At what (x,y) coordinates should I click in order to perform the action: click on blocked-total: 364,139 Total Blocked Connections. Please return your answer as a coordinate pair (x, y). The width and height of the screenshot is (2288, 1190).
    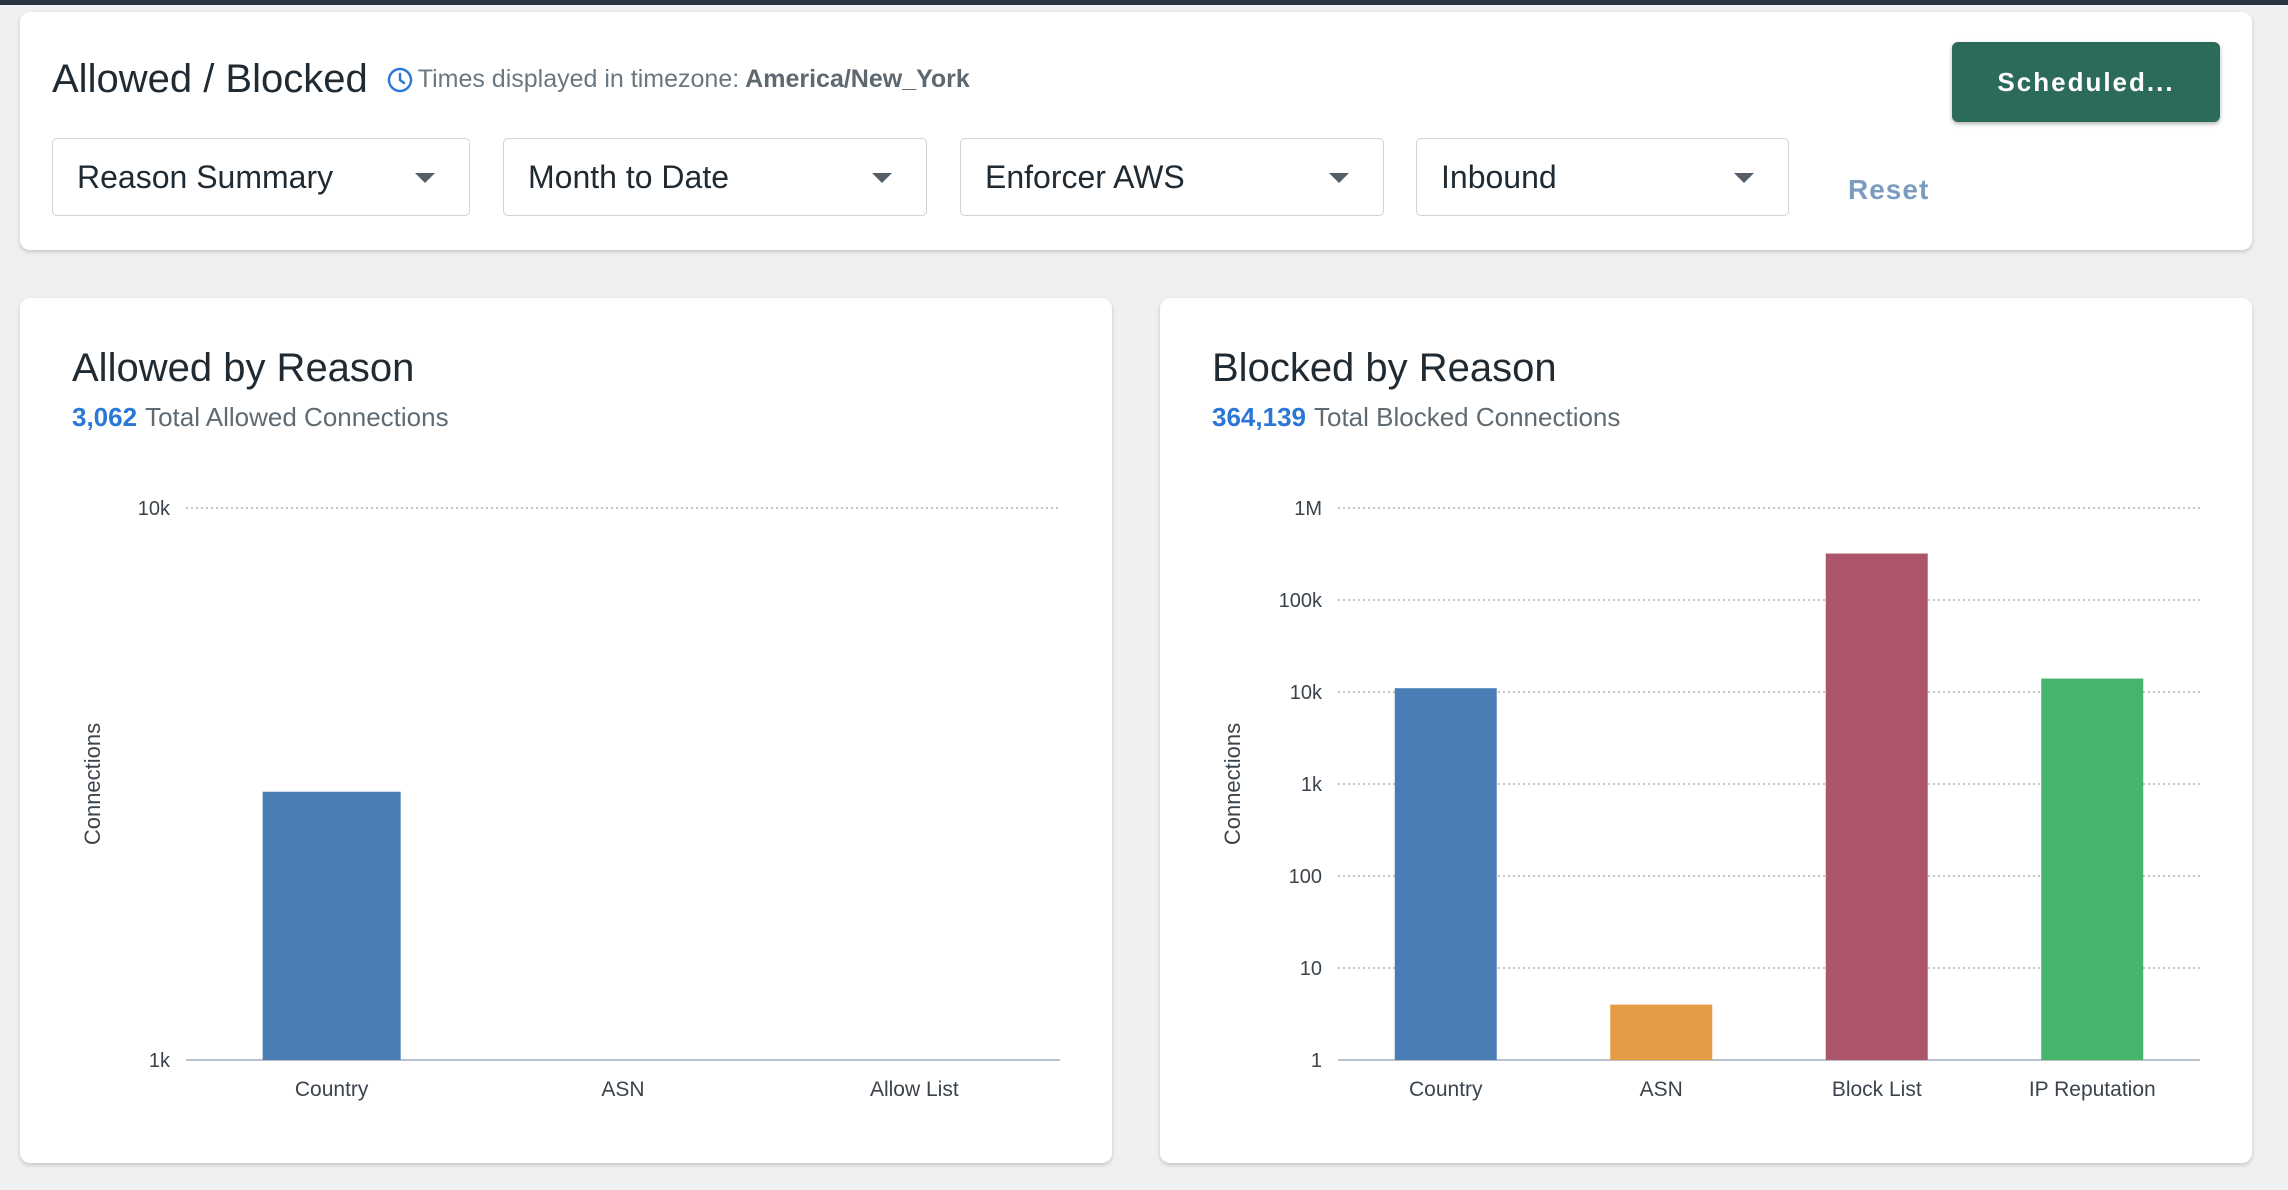
    Looking at the image, I should click on (1416, 417).